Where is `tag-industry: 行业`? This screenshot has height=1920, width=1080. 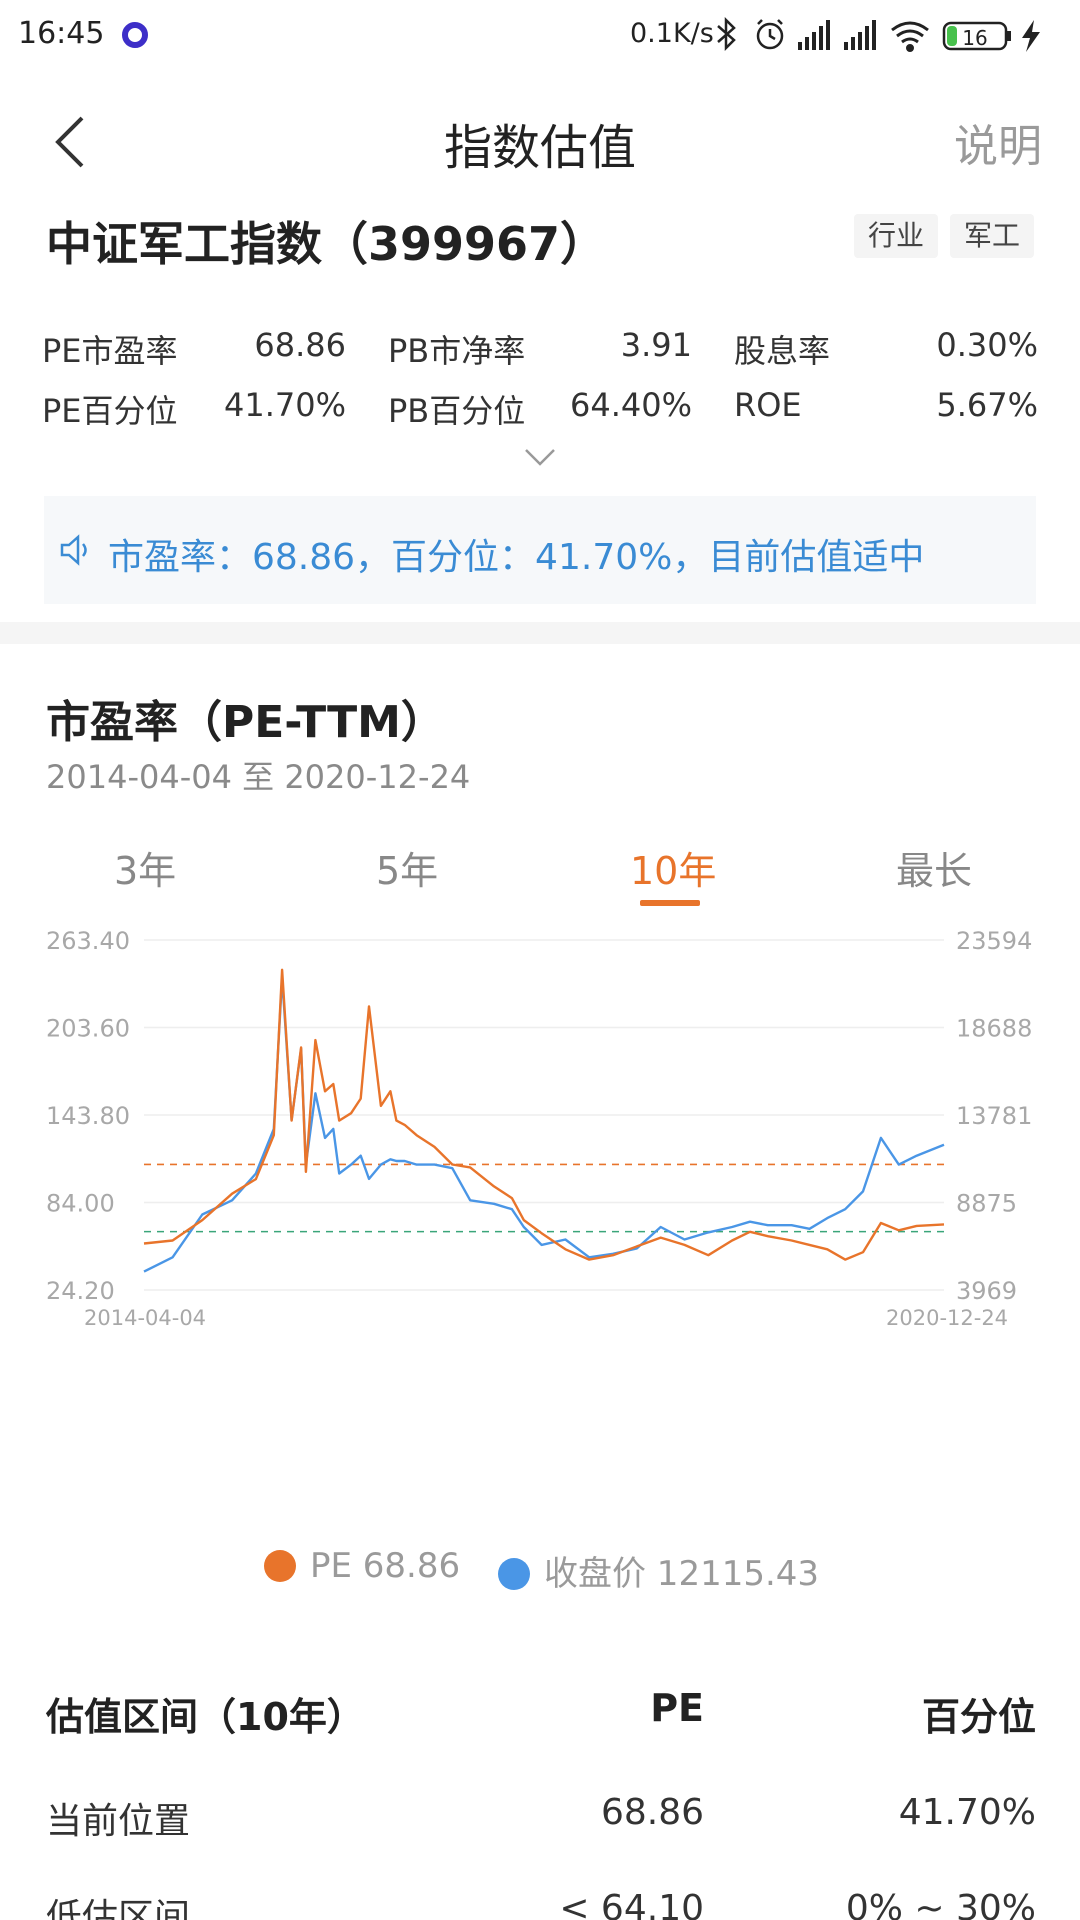 tag-industry: 行业 is located at coordinates (896, 236).